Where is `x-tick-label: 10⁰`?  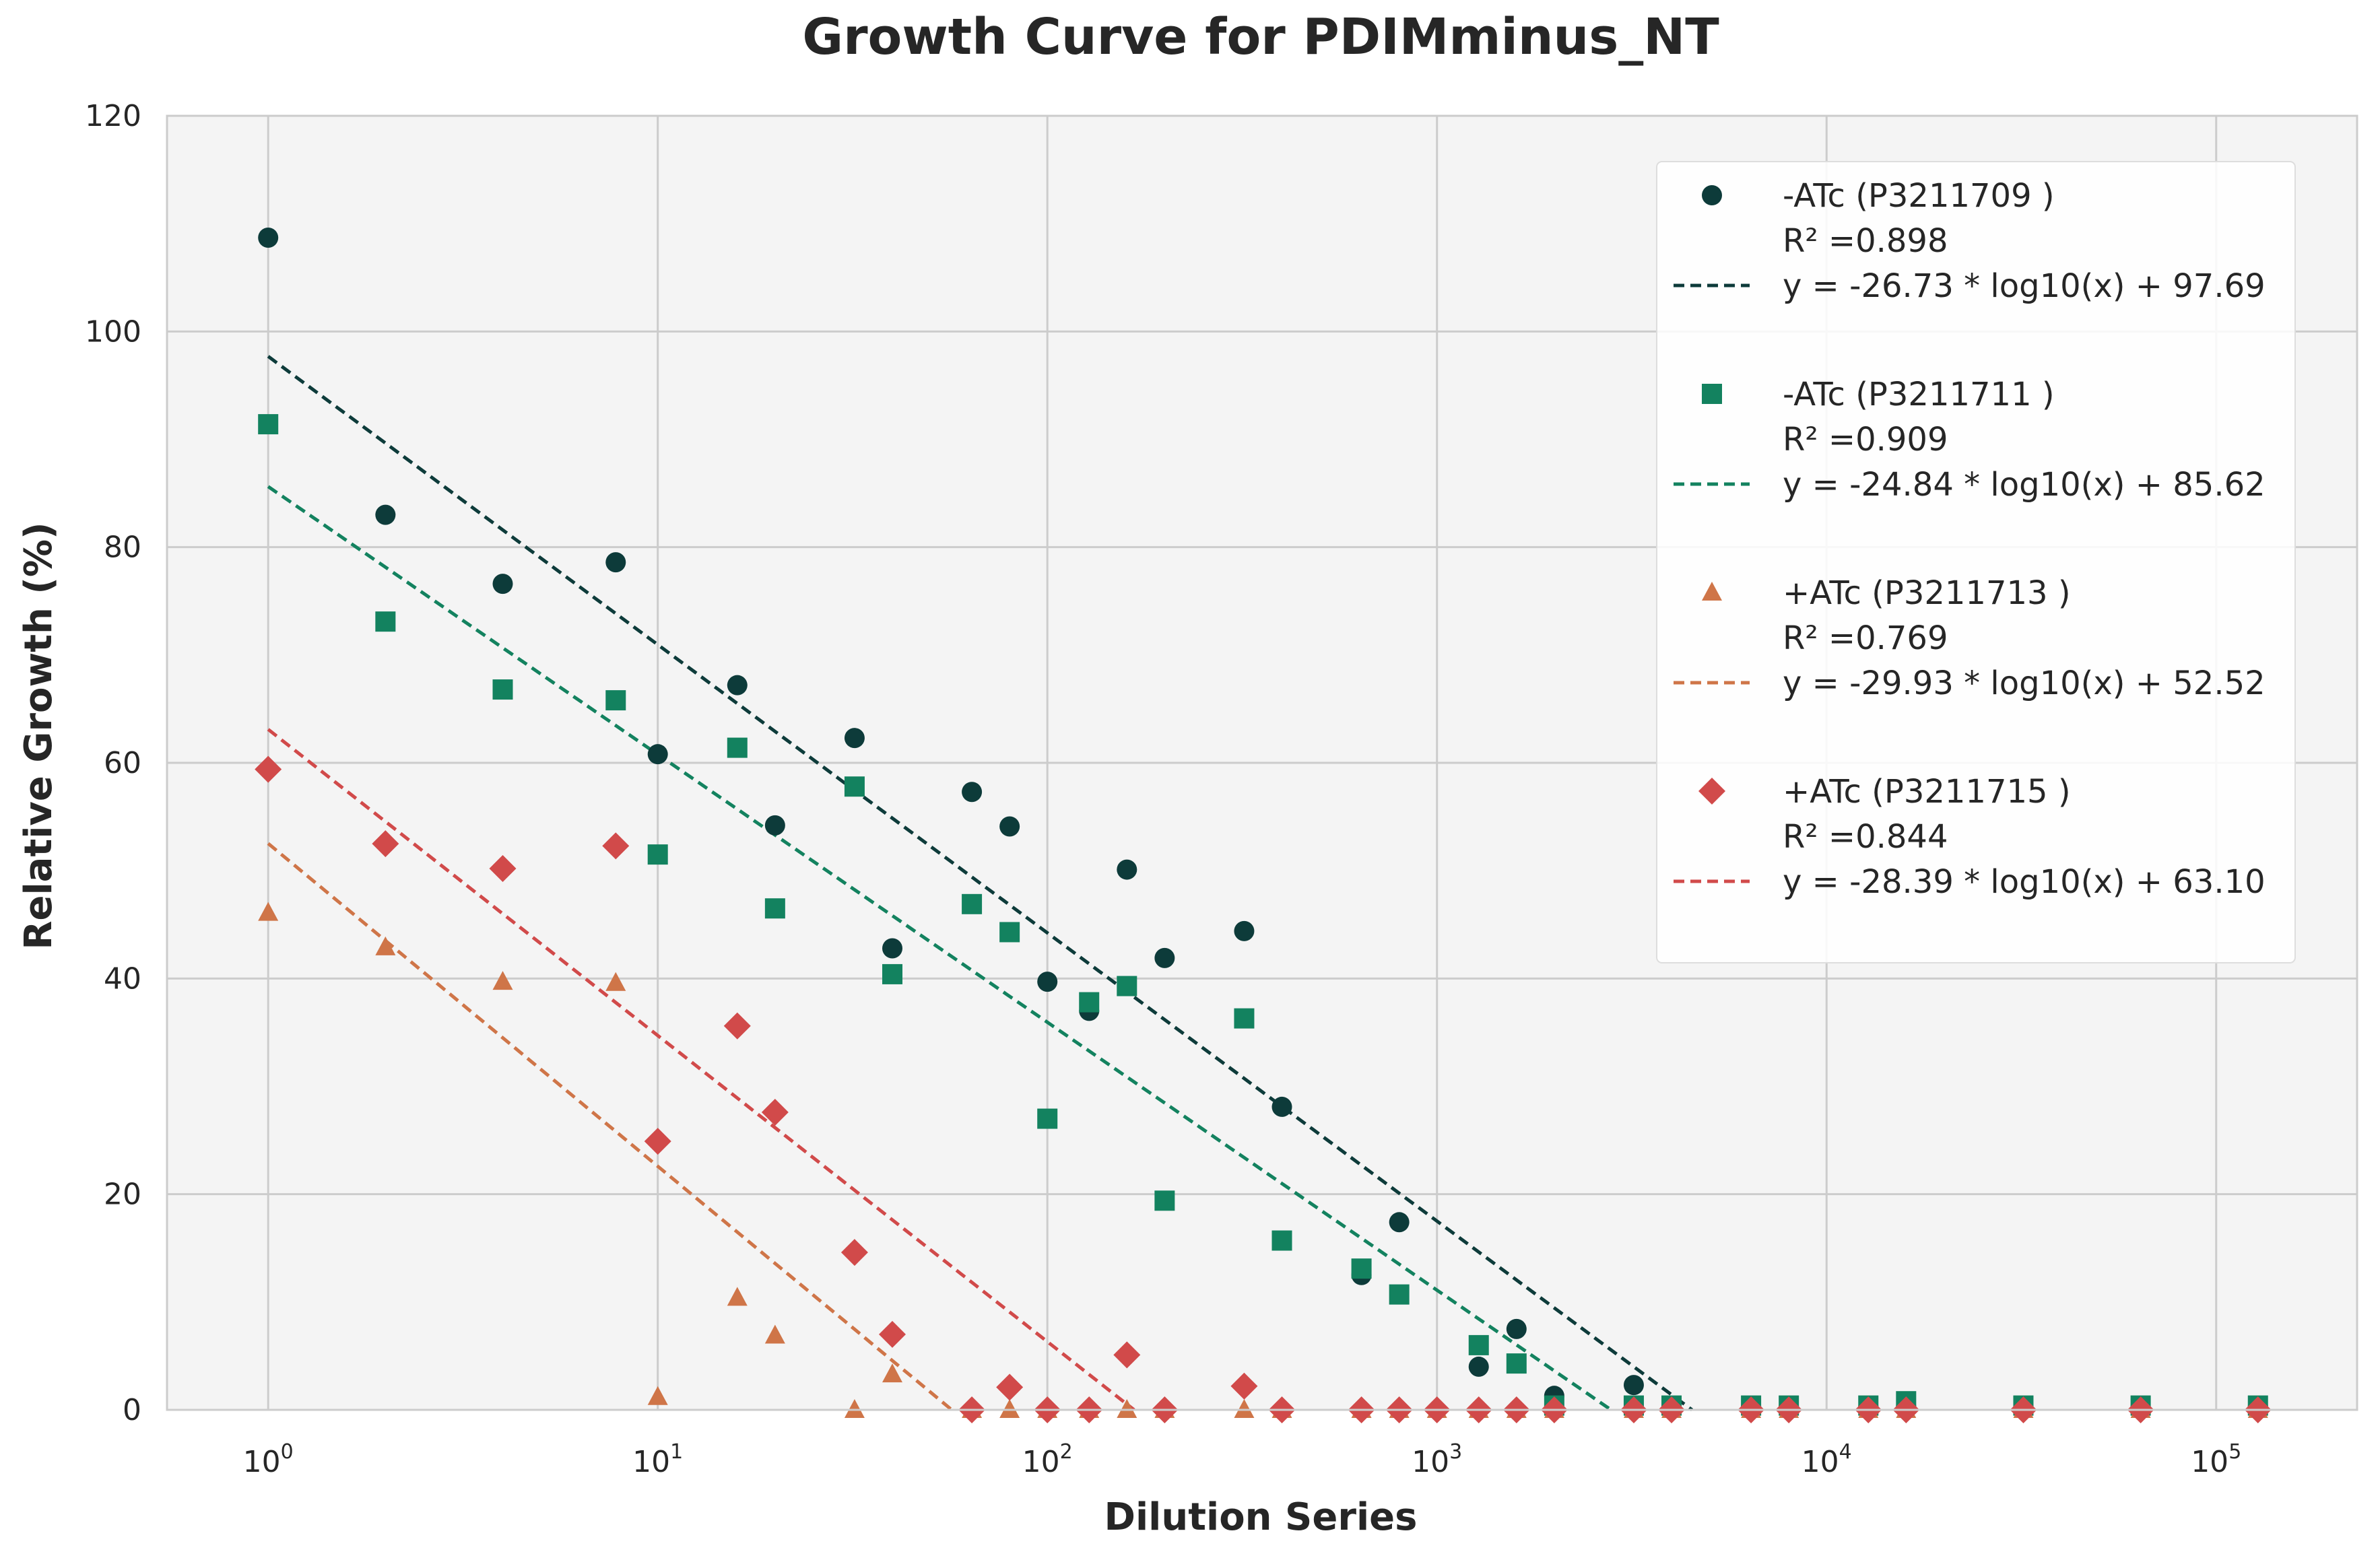 x-tick-label: 10⁰ is located at coordinates (268, 1460).